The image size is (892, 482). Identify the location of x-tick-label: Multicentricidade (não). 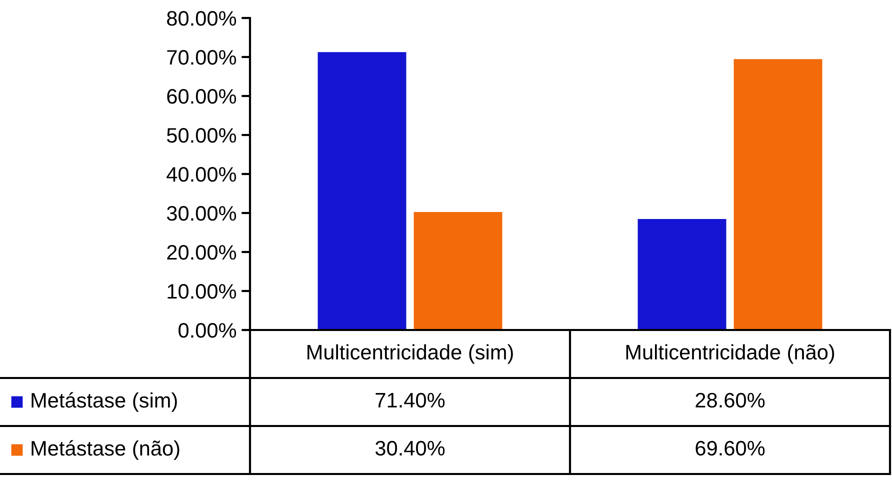
(730, 354).